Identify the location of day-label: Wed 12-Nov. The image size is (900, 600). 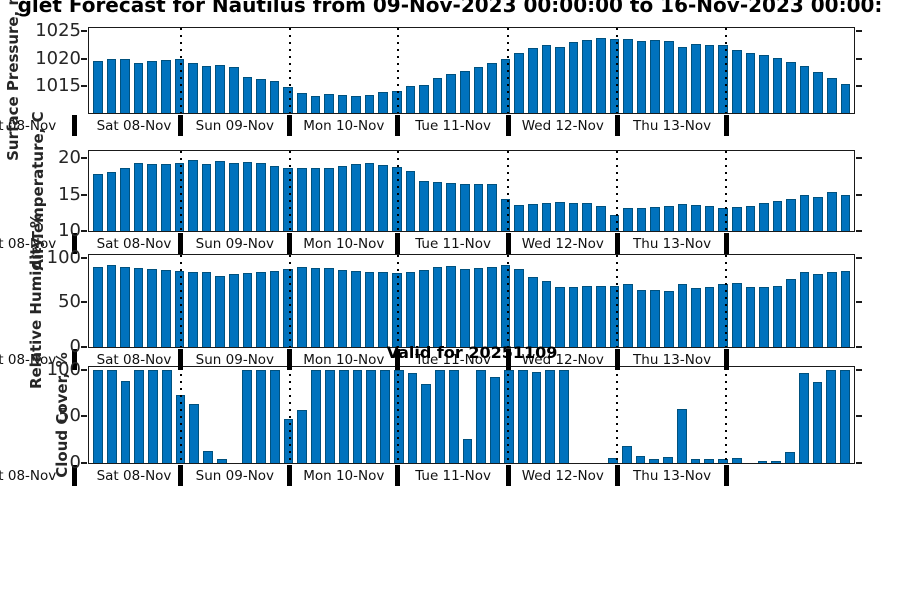
(562, 476).